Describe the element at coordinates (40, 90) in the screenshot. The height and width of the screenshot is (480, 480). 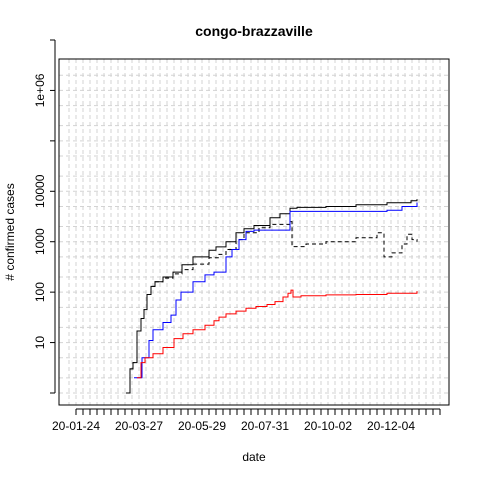
I see `y-tick-label: 1e+06` at that location.